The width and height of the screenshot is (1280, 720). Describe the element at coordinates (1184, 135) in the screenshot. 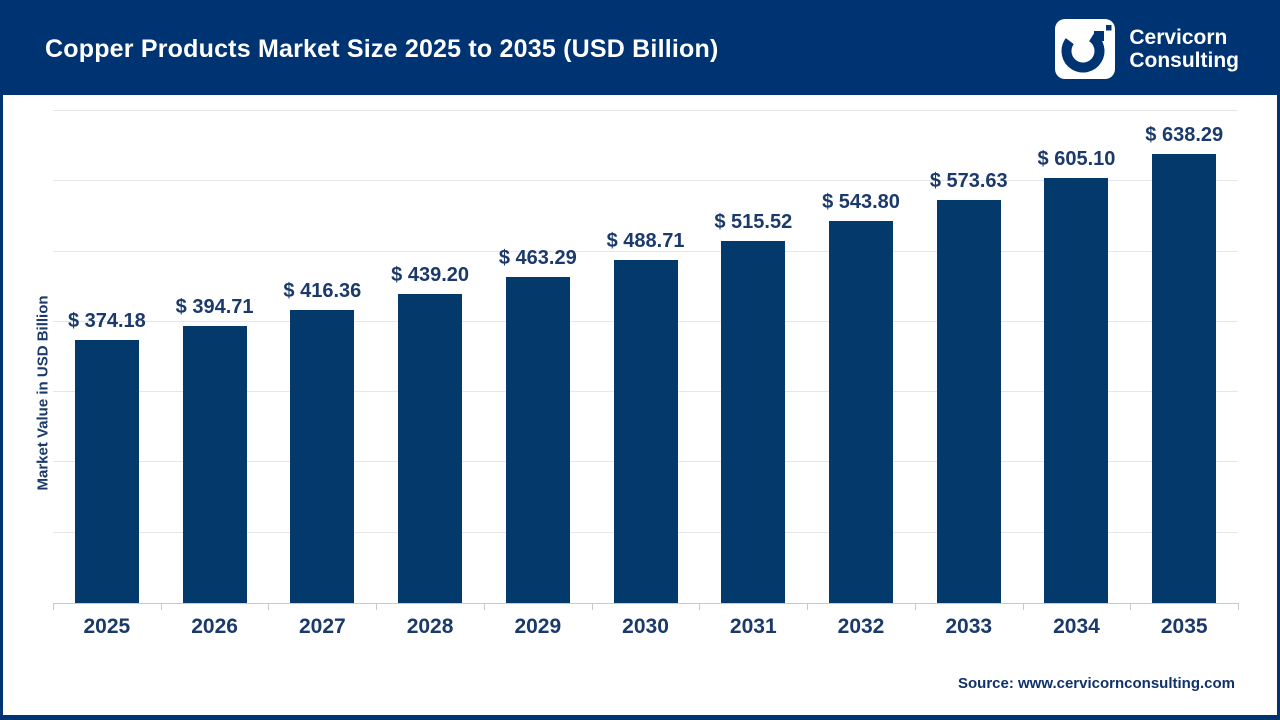

I see `bar-value-label: $ 638.29` at that location.